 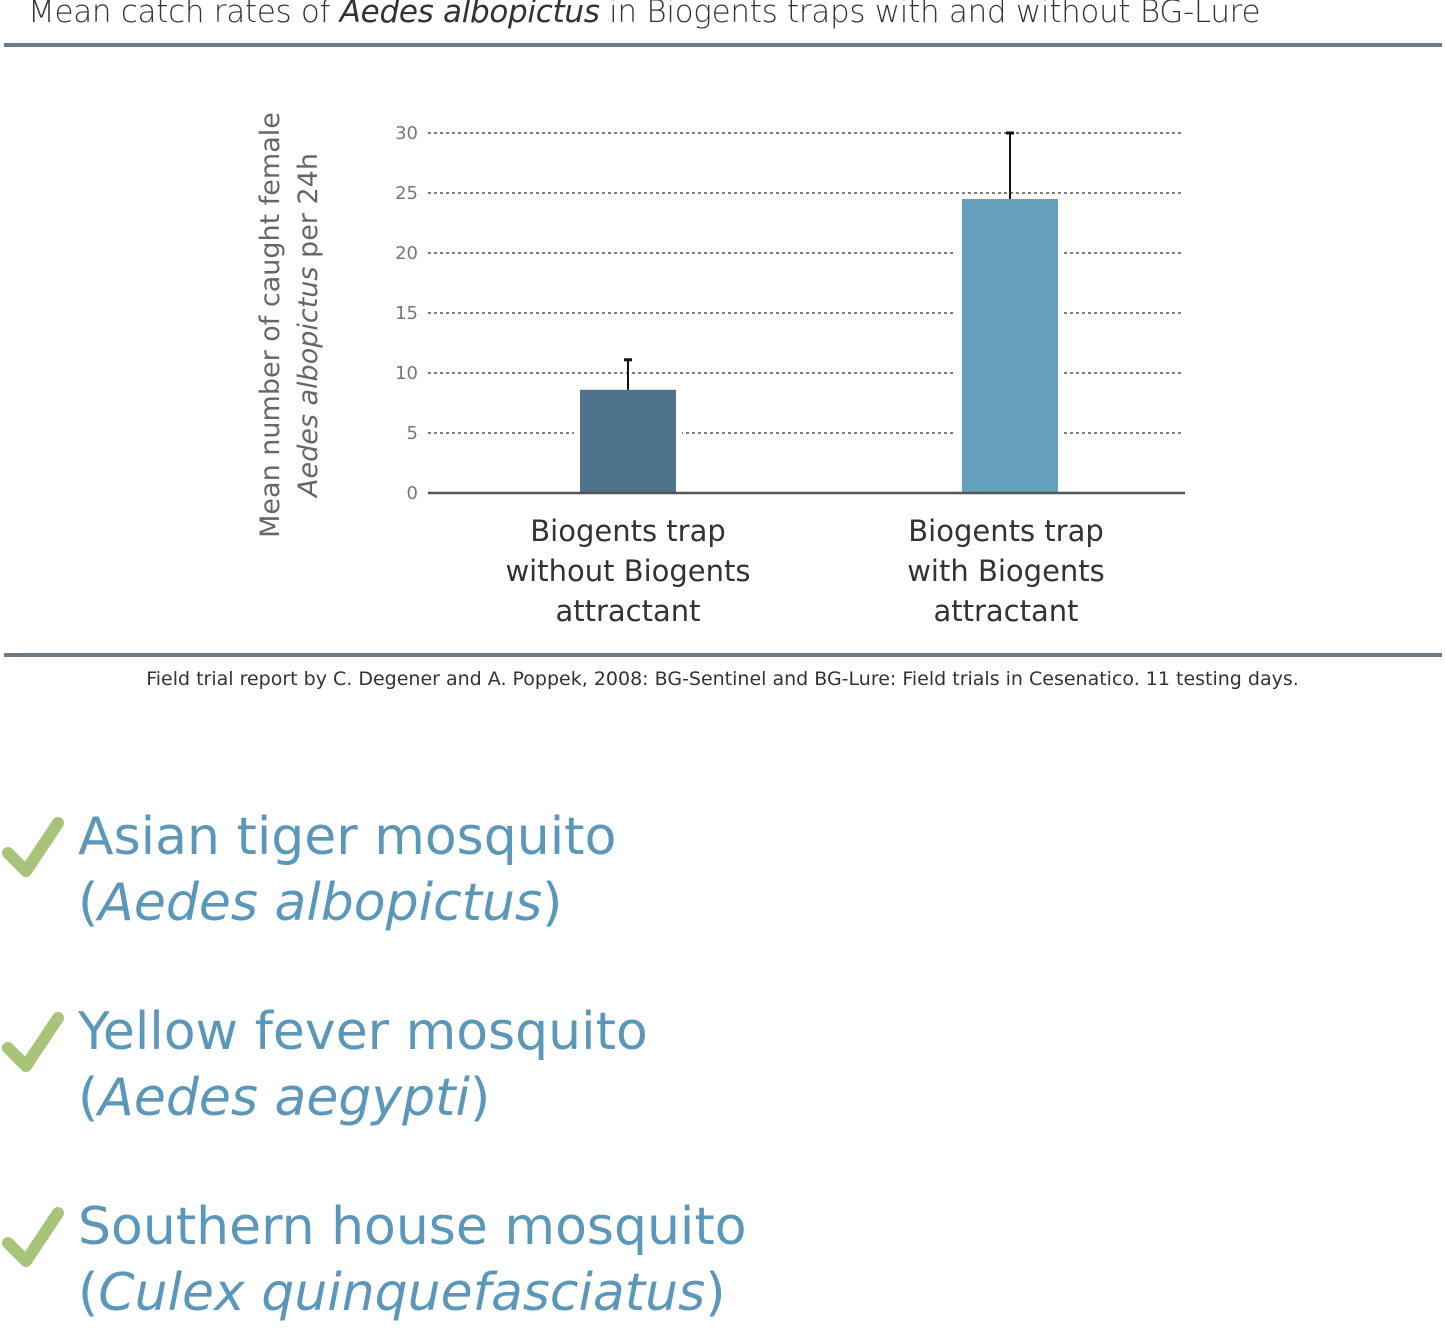 I want to click on latin-name: Culex quinquefasciatus, so click(x=402, y=1293).